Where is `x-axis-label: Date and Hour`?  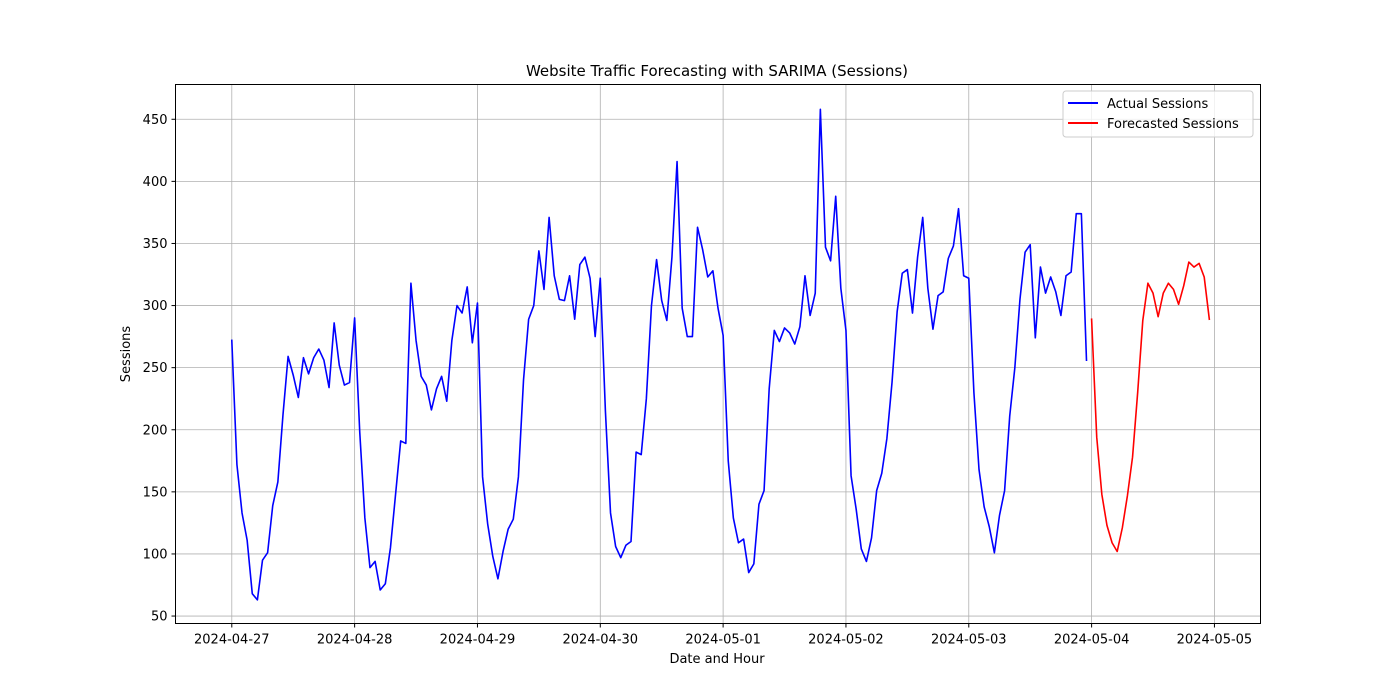
x-axis-label: Date and Hour is located at coordinates (717, 659).